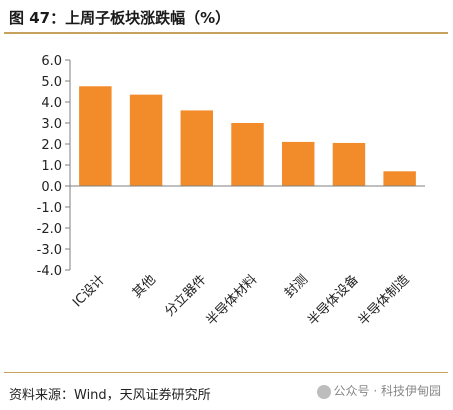 The height and width of the screenshot is (410, 453). I want to click on x-category-label: 半导体制造, so click(384, 300).